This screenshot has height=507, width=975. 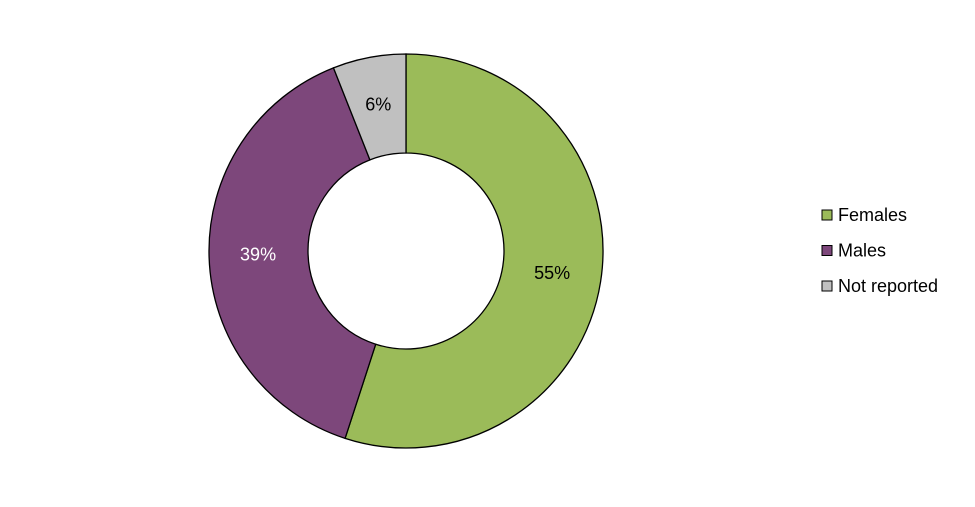 What do you see at coordinates (872, 215) in the screenshot?
I see `legend-label: Females` at bounding box center [872, 215].